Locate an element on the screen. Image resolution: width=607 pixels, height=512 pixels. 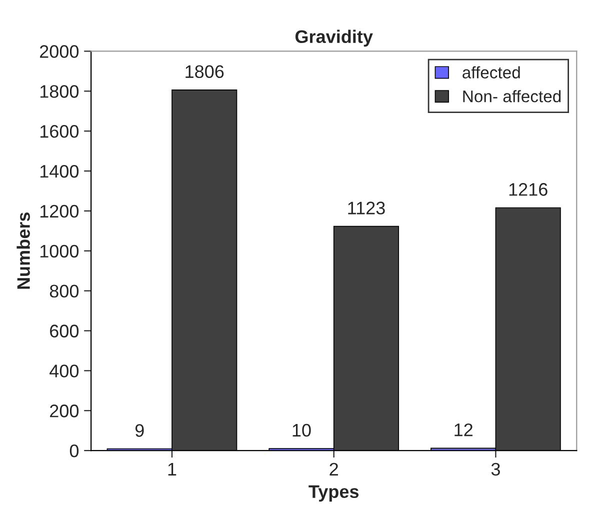
chart-title: Gravidity is located at coordinates (334, 38).